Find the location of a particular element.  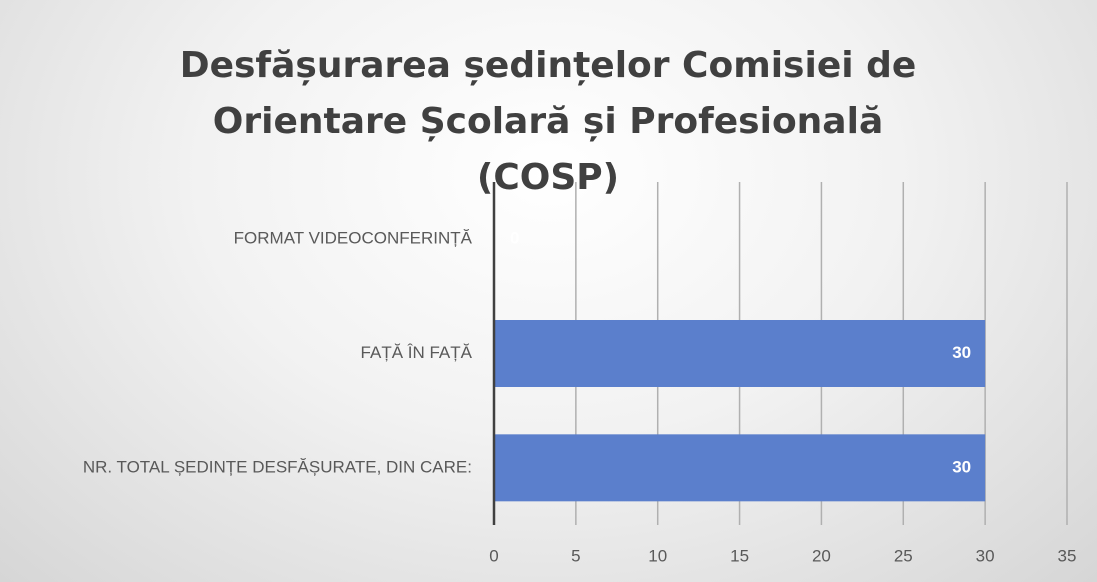

x-tick-label: 0 is located at coordinates (493, 555).